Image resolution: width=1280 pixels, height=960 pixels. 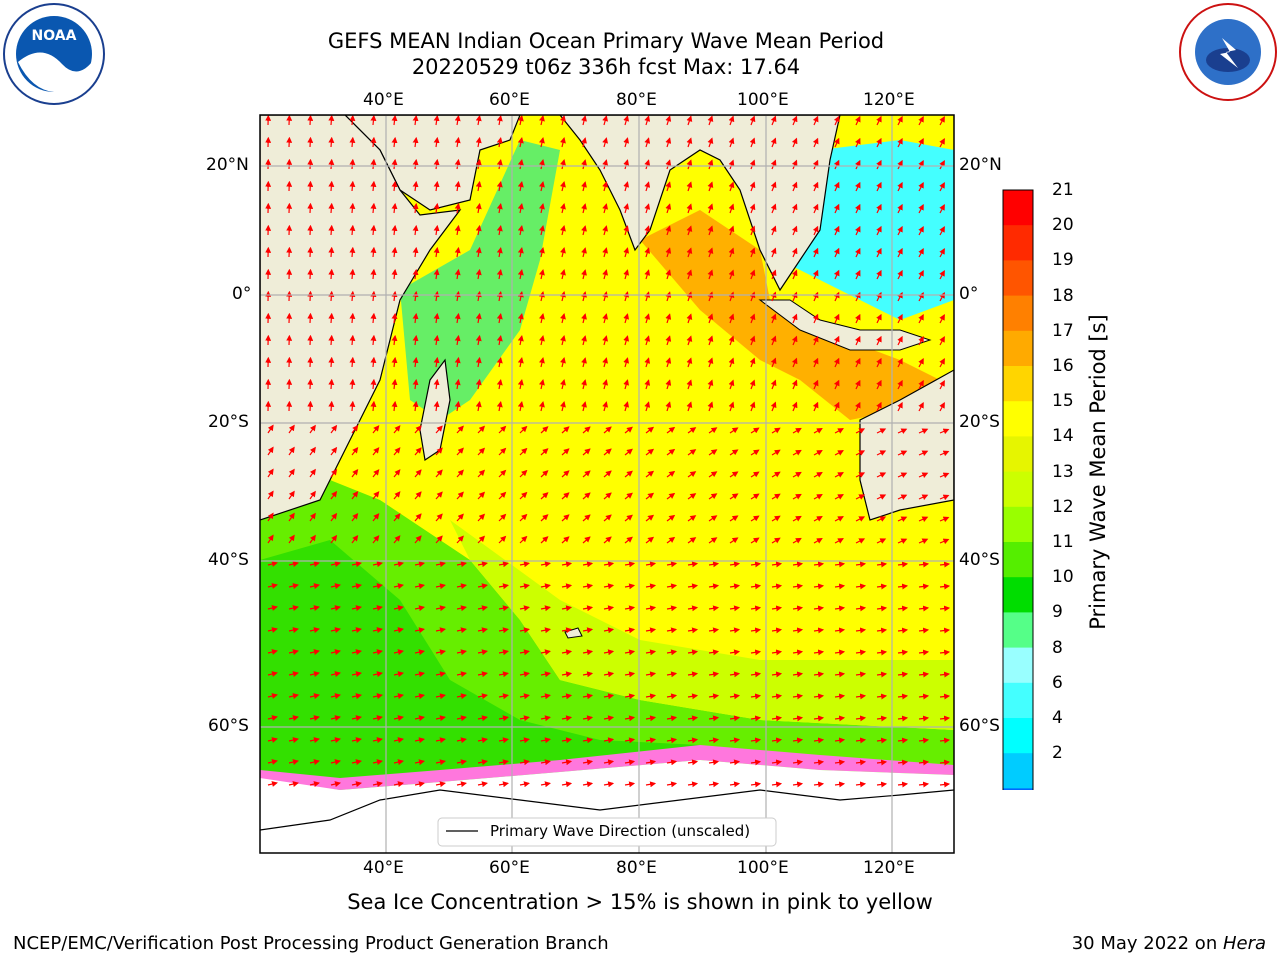 What do you see at coordinates (54, 36) in the screenshot?
I see `svg-text: NOAA` at bounding box center [54, 36].